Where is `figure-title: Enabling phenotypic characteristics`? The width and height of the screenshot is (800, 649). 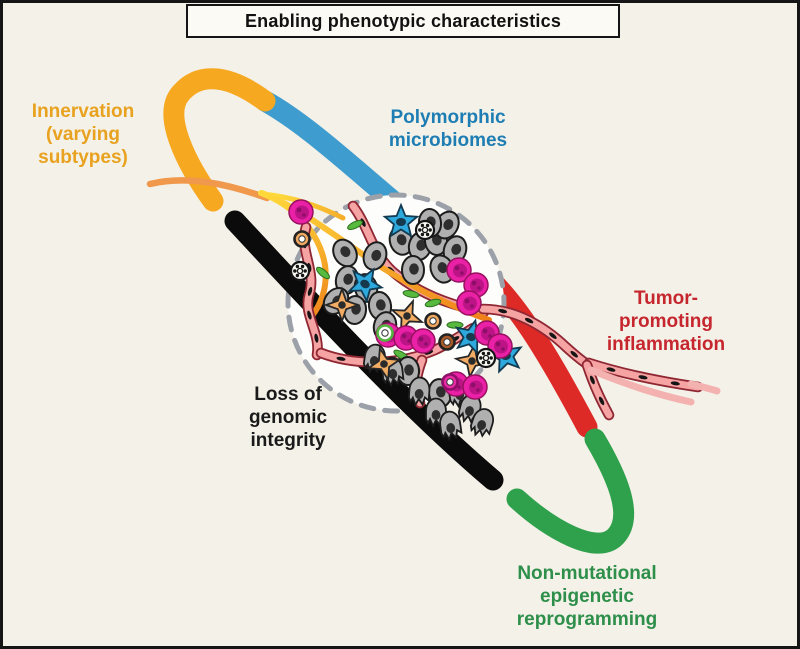 figure-title: Enabling phenotypic characteristics is located at coordinates (403, 20).